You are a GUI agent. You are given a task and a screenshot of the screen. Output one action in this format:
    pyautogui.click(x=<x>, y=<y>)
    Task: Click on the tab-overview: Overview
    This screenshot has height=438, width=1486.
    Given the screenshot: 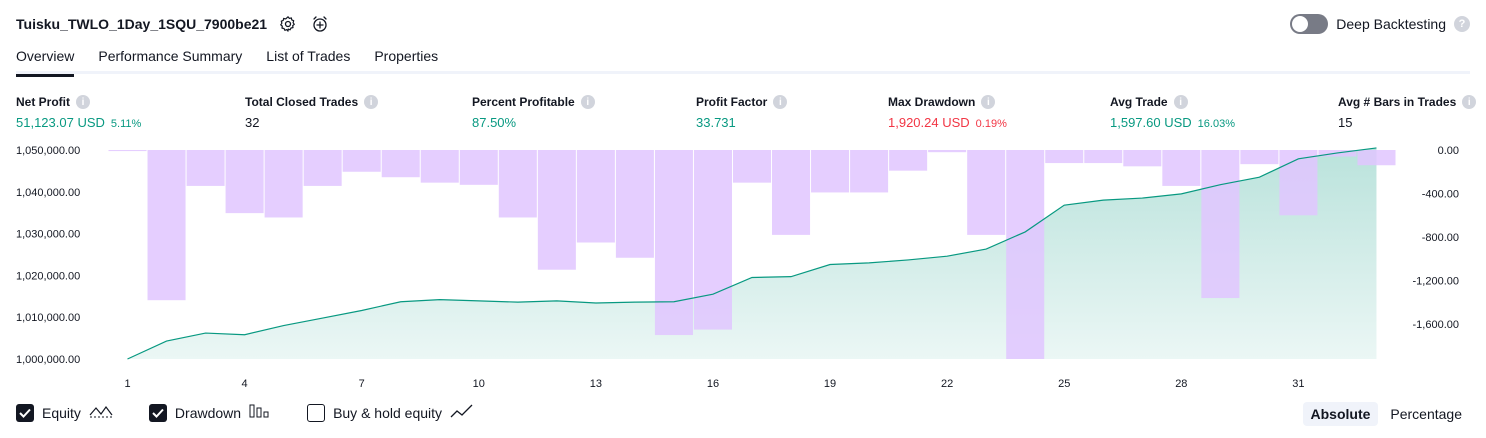 What is the action you would take?
    pyautogui.click(x=45, y=62)
    